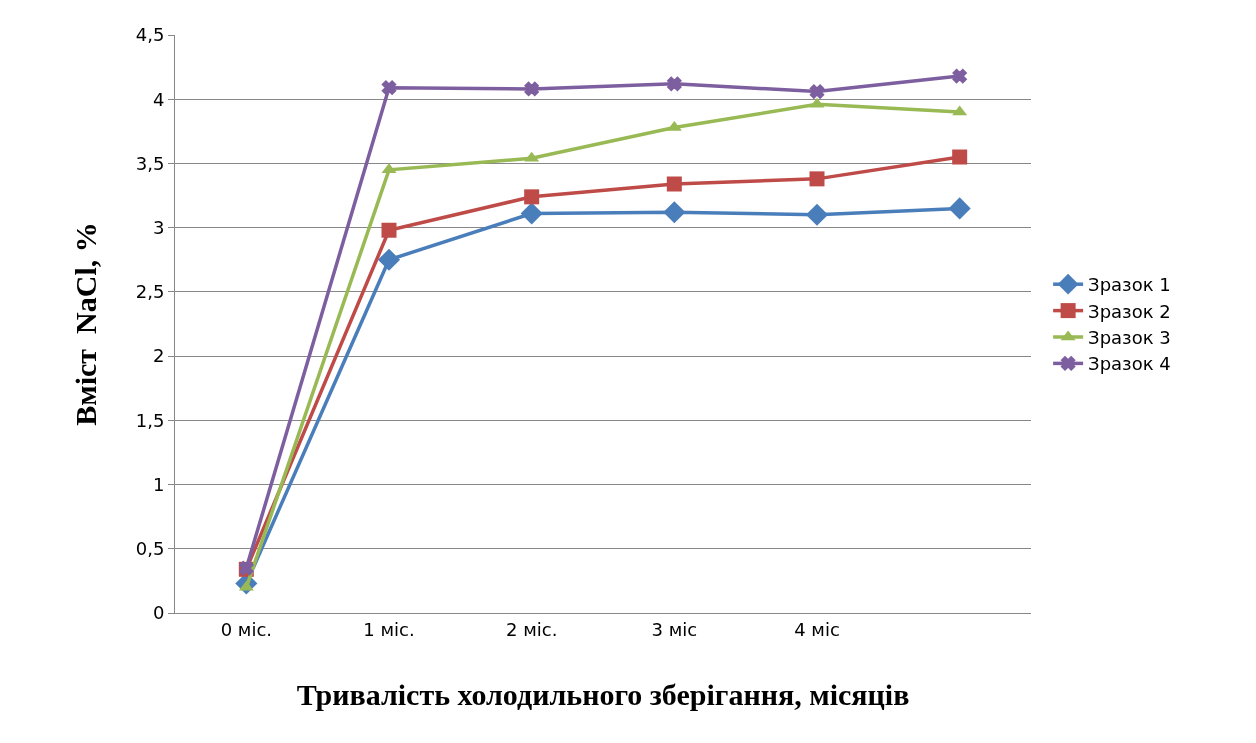  I want to click on legend-label: Зразок 2, so click(1129, 311).